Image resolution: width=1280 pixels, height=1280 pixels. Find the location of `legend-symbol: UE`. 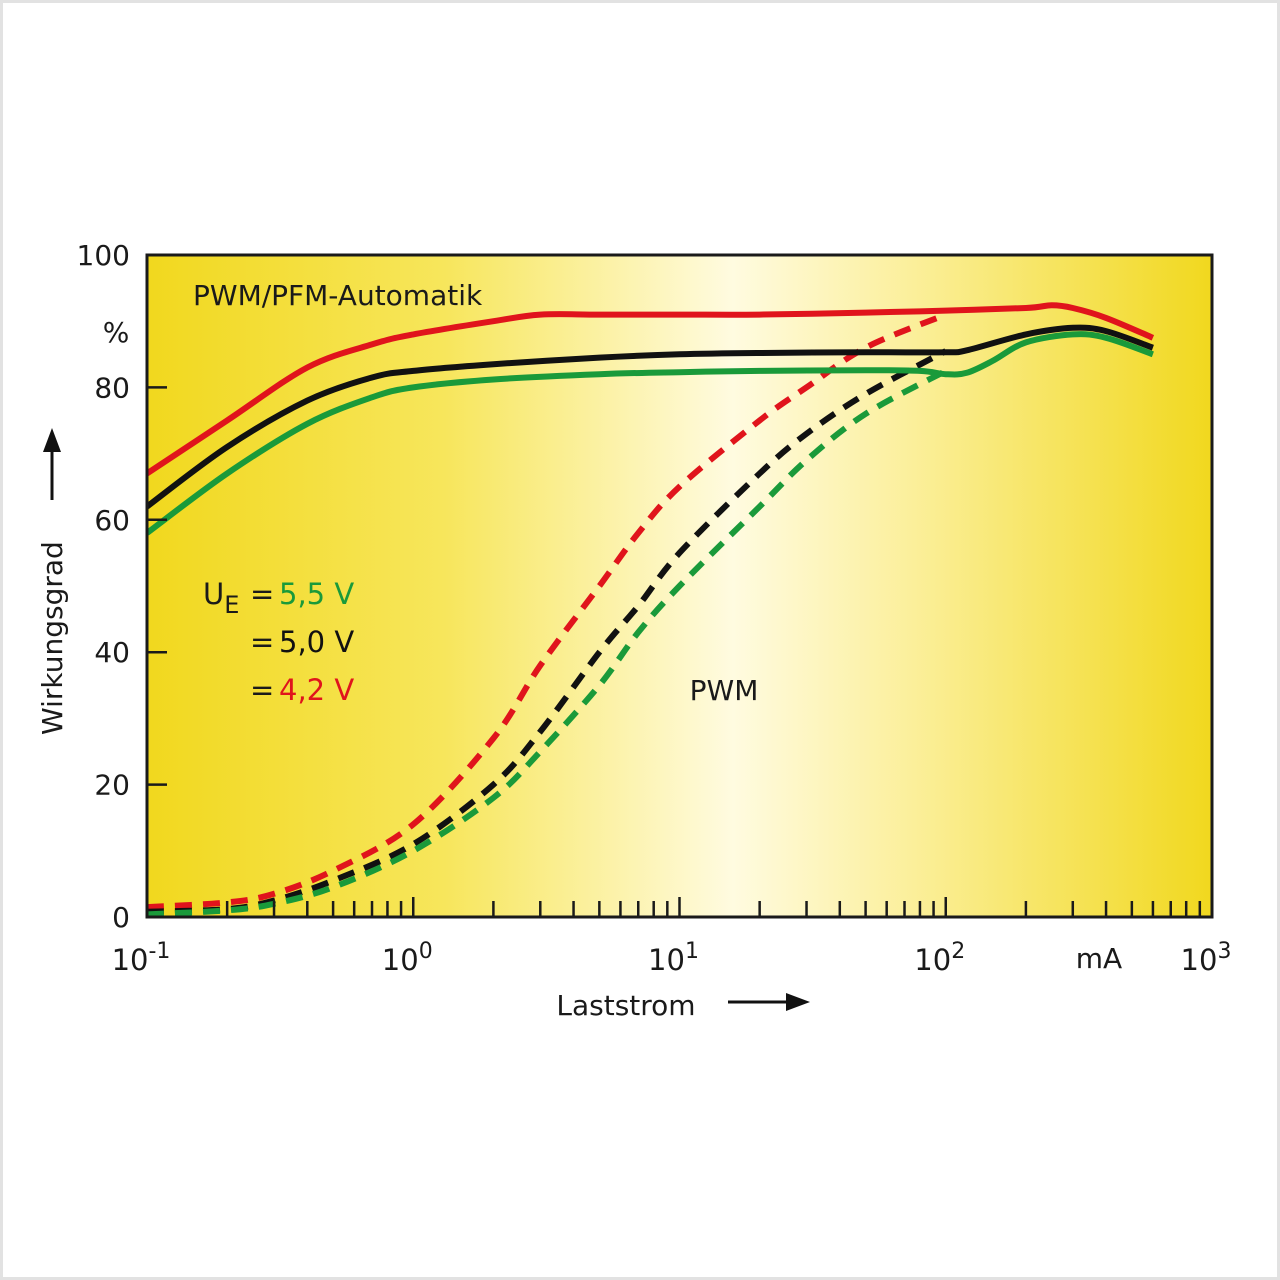

legend-symbol: UE is located at coordinates (221, 598).